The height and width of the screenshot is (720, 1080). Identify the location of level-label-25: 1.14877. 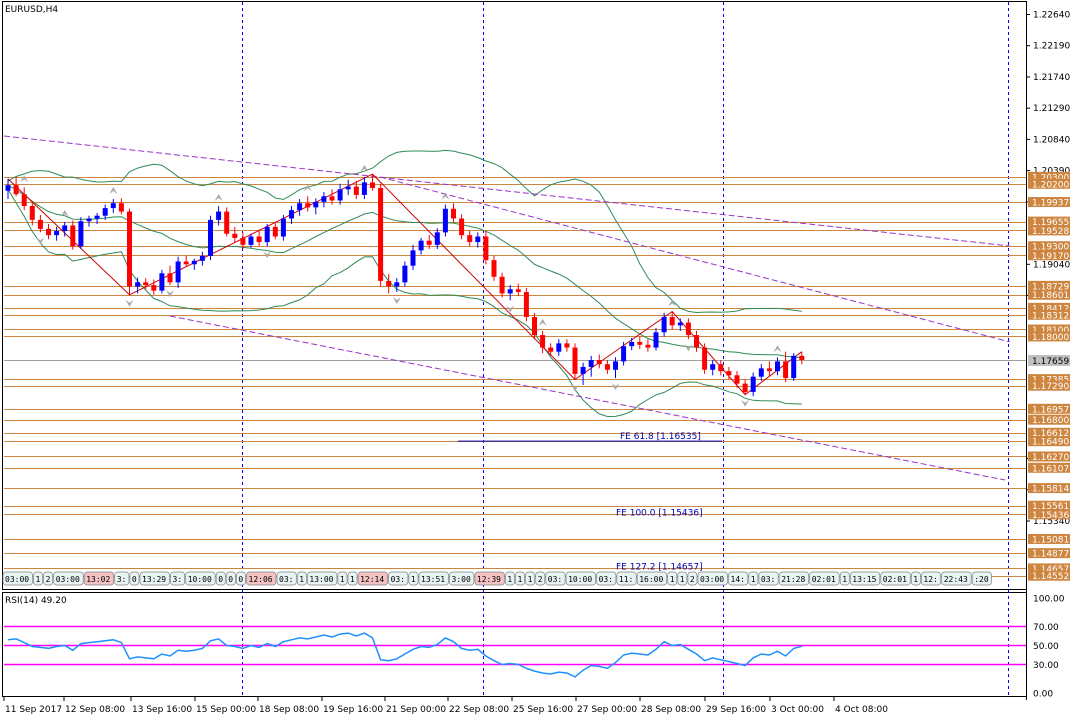
(1050, 555).